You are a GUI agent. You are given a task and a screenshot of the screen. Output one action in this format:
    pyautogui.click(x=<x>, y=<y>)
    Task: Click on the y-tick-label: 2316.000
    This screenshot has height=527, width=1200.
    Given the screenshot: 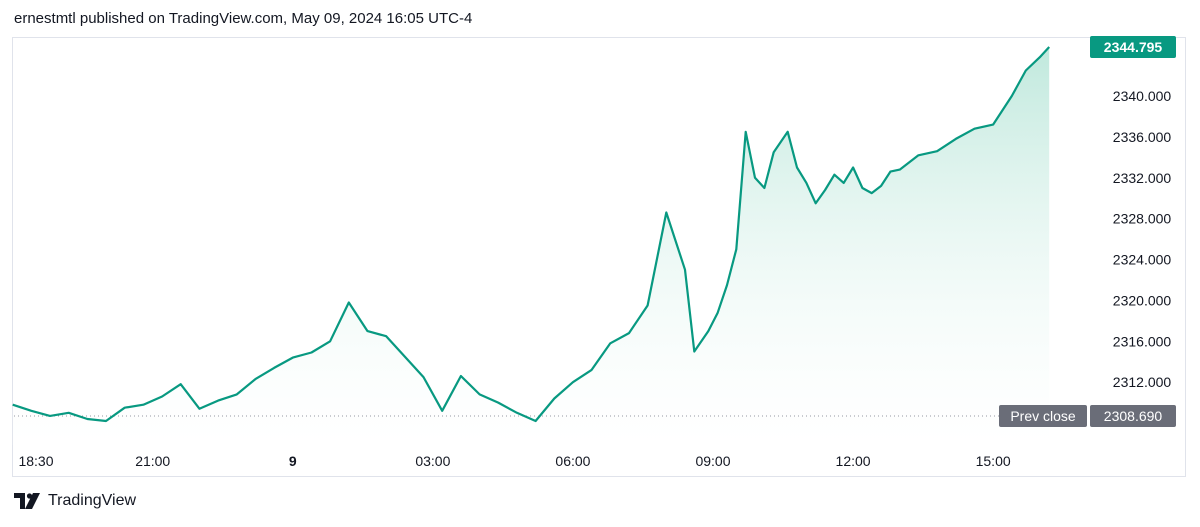 What is the action you would take?
    pyautogui.click(x=1142, y=341)
    